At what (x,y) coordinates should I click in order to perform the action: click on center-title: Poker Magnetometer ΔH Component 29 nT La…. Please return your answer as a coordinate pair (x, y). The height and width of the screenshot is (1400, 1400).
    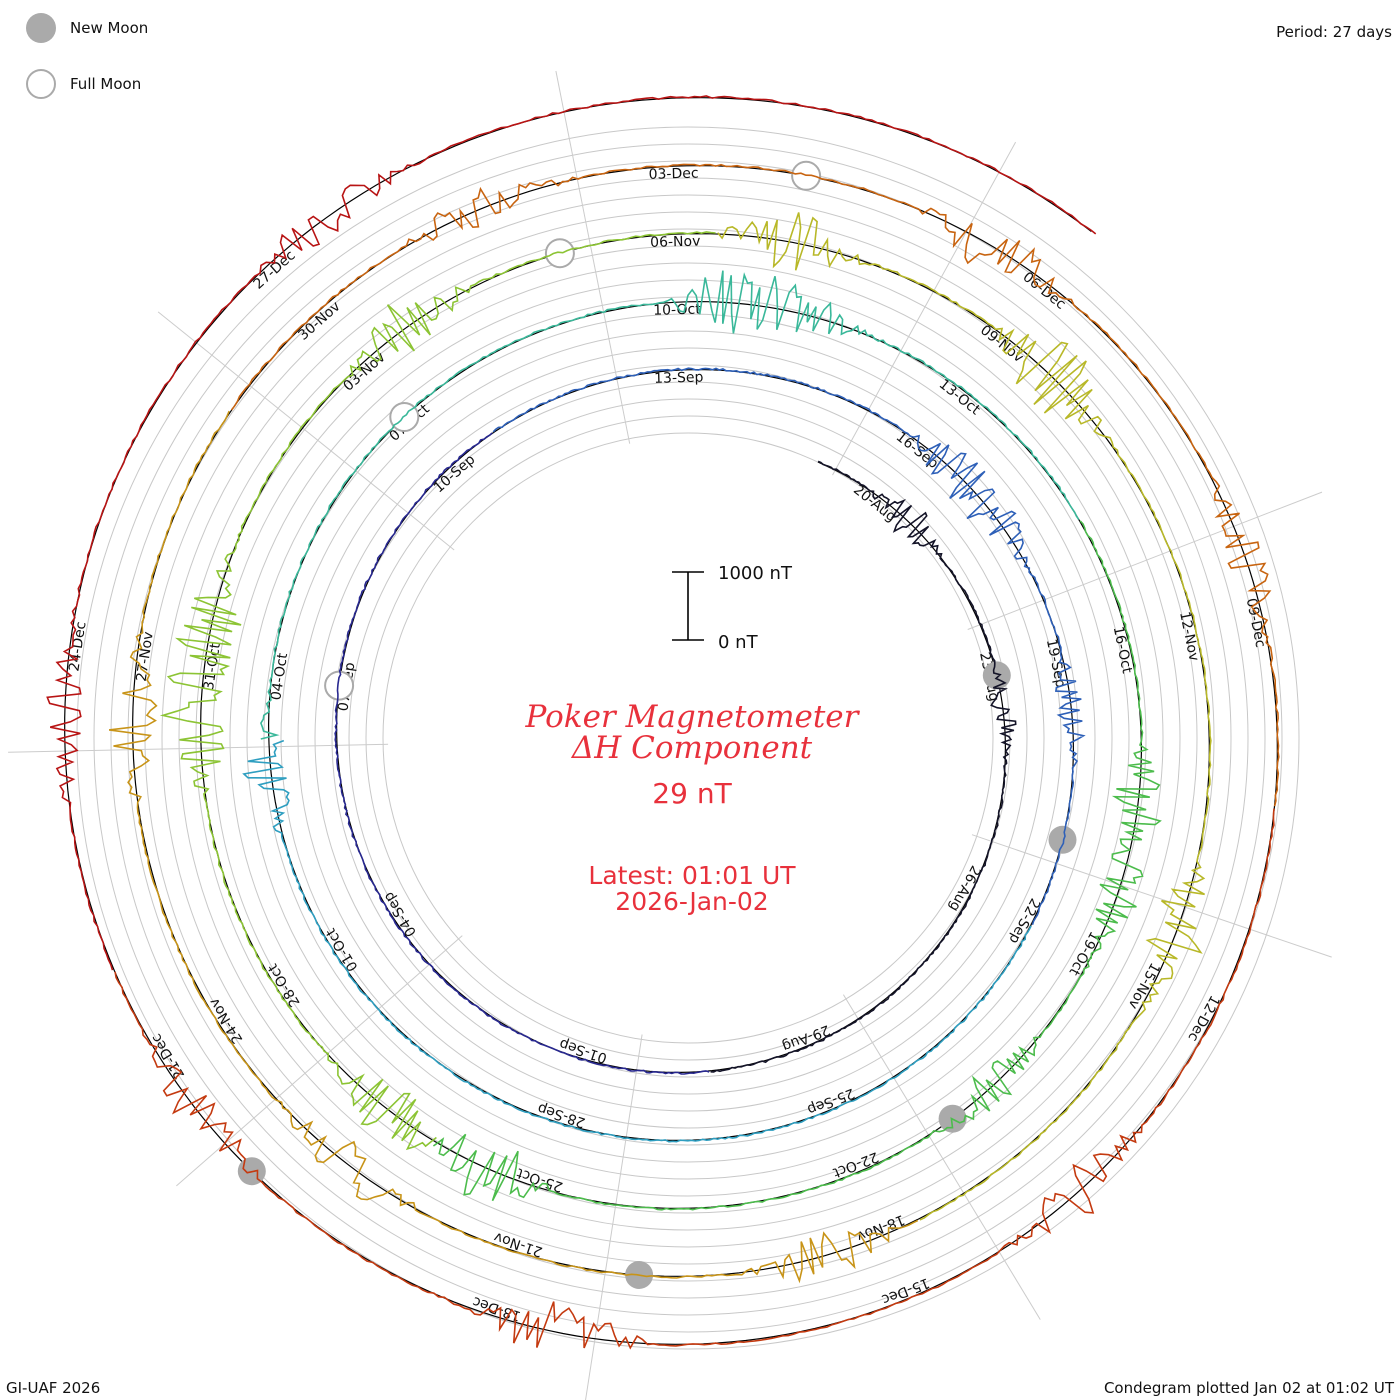
    Looking at the image, I should click on (693, 807).